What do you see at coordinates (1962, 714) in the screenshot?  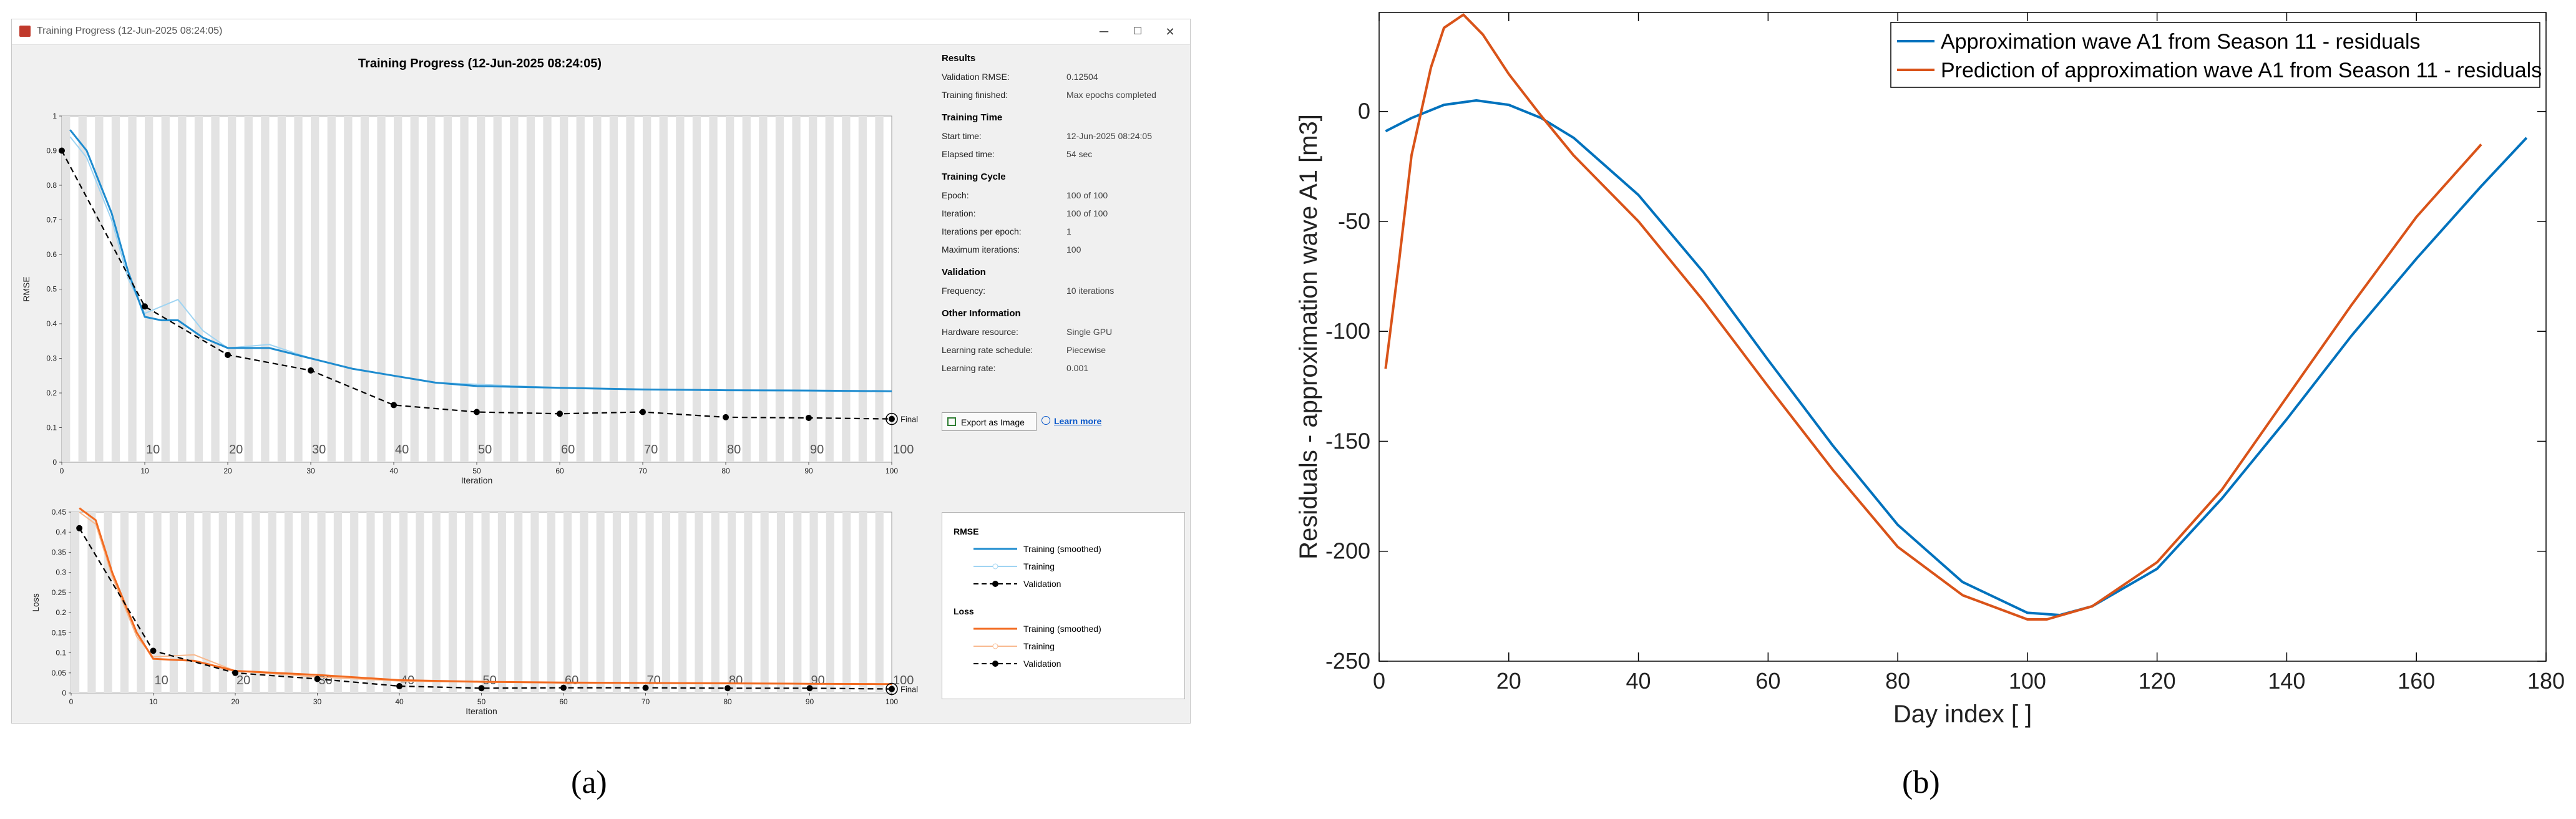 I see `x-axis-label: Day index [ ]` at bounding box center [1962, 714].